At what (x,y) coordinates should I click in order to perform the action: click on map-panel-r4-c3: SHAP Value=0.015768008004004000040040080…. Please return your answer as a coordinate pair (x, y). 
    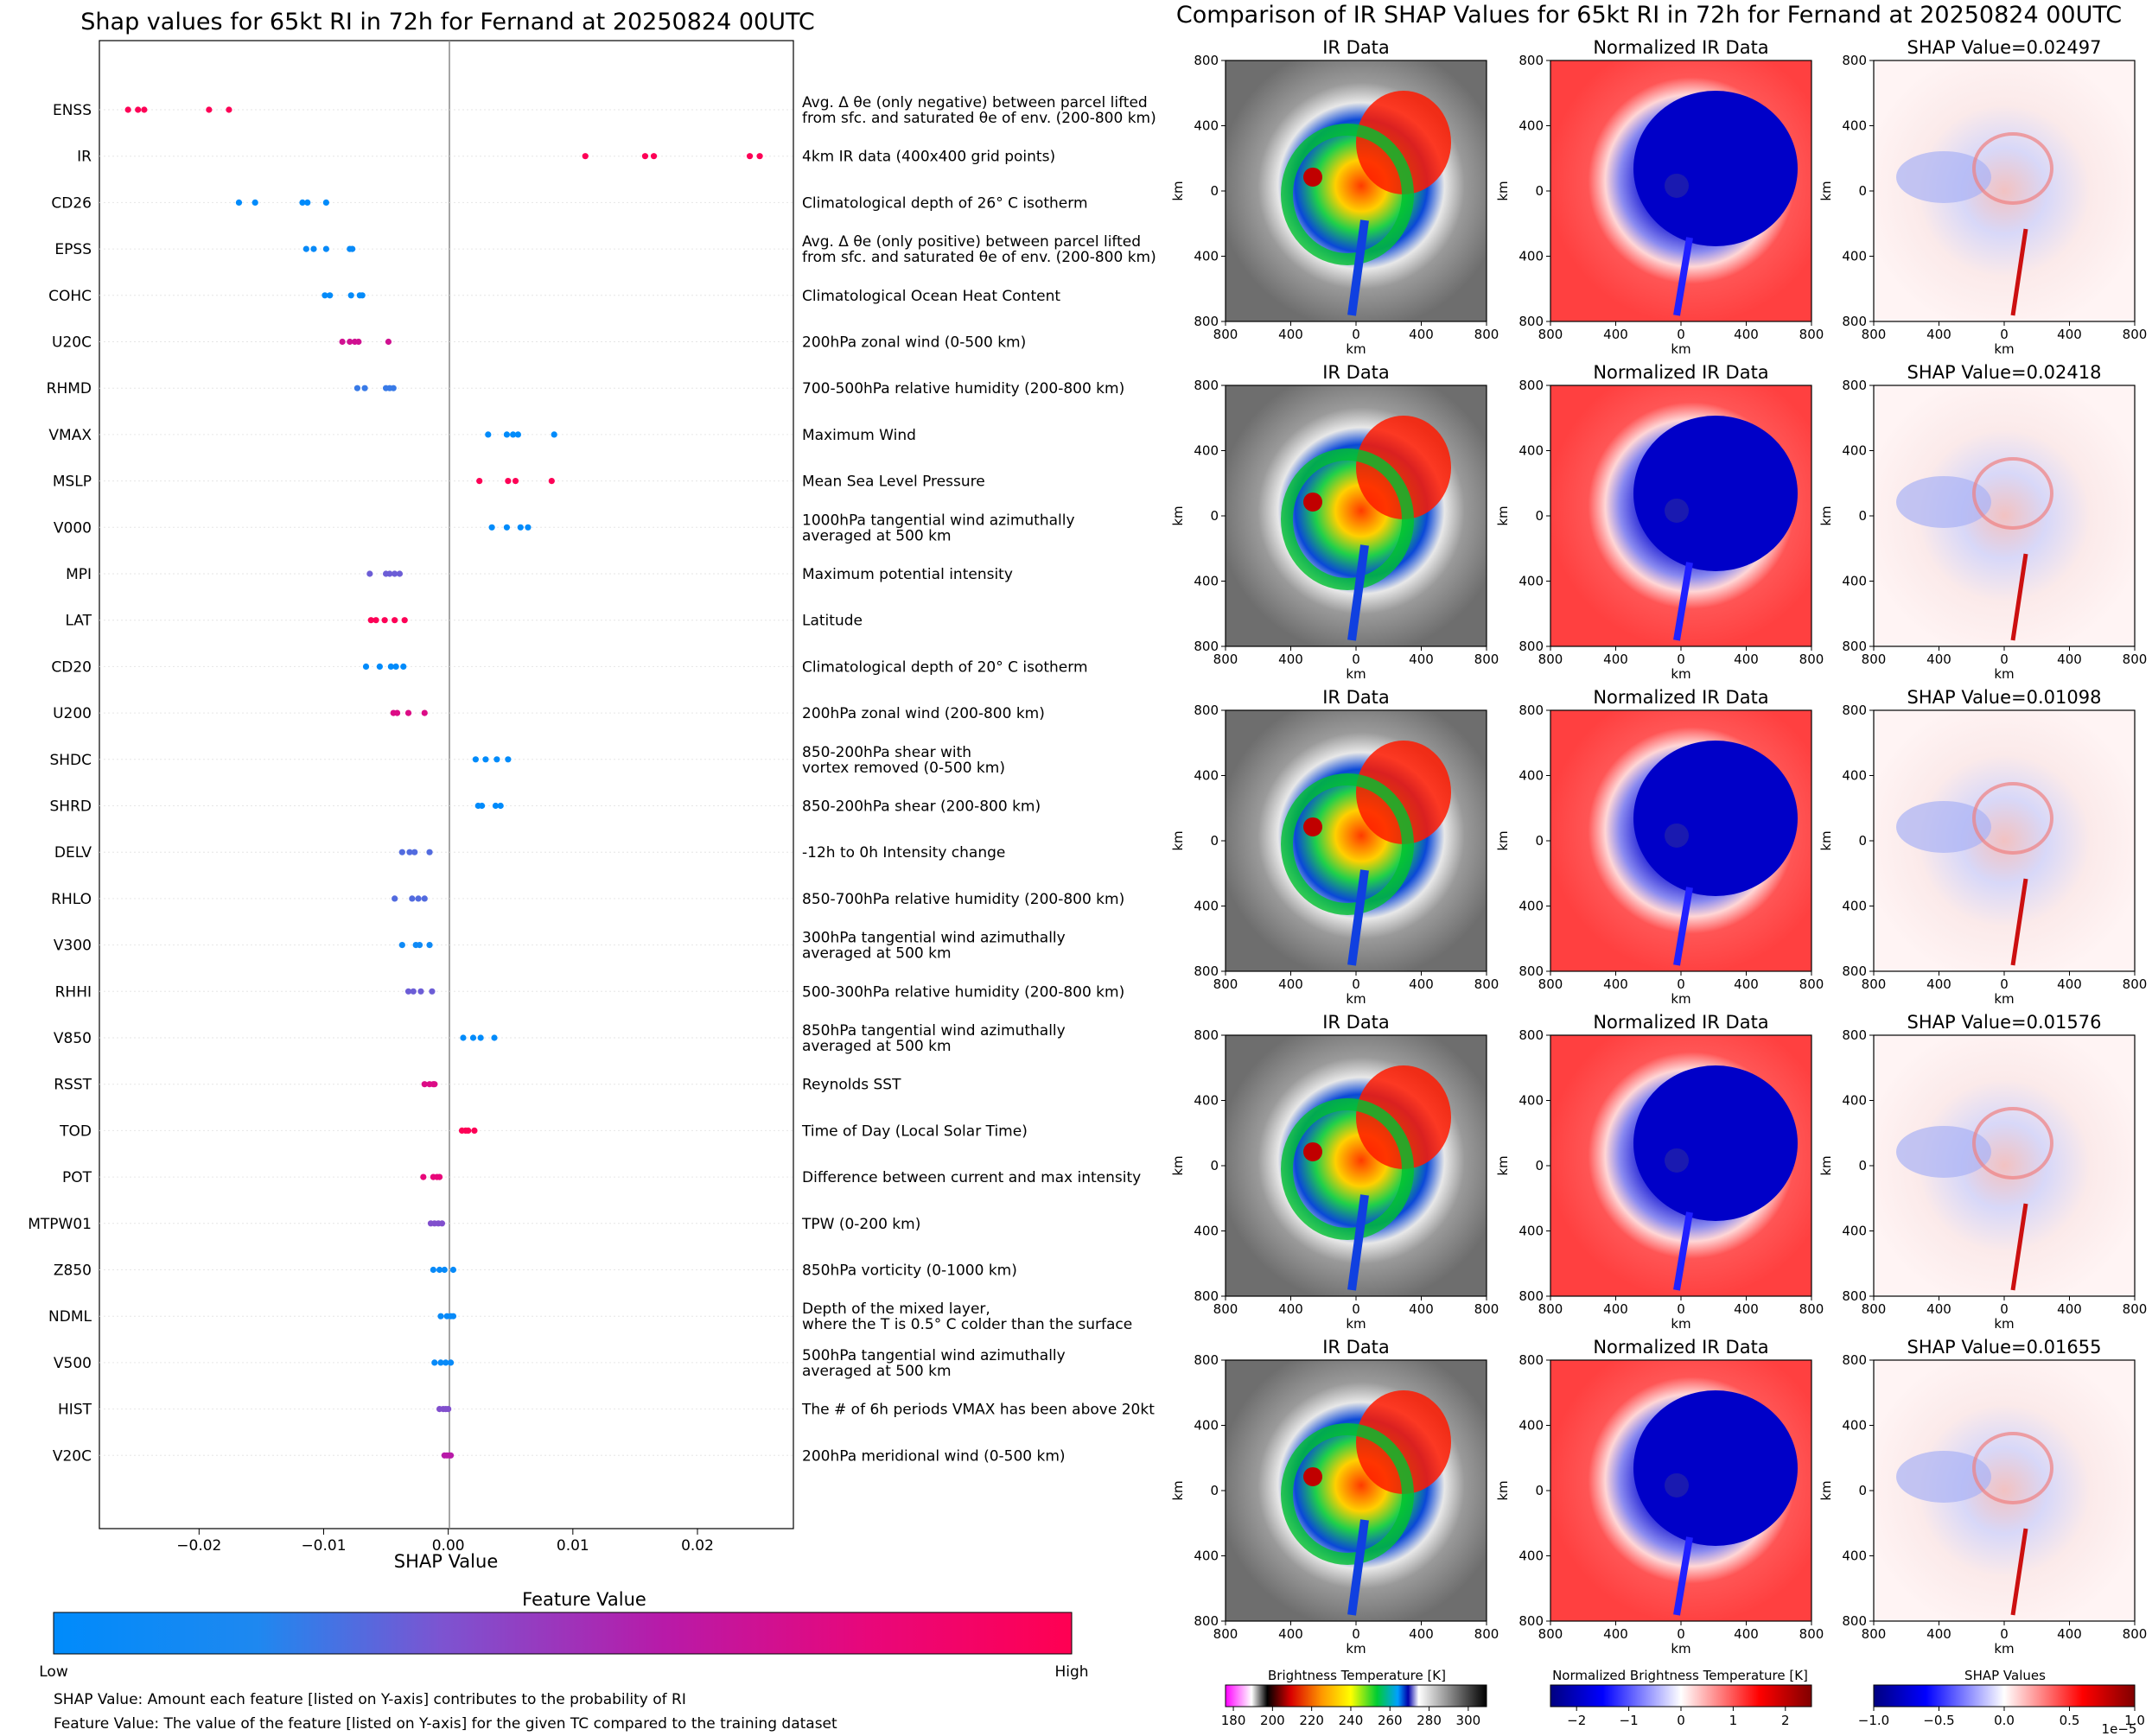
    Looking at the image, I should click on (1982, 1172).